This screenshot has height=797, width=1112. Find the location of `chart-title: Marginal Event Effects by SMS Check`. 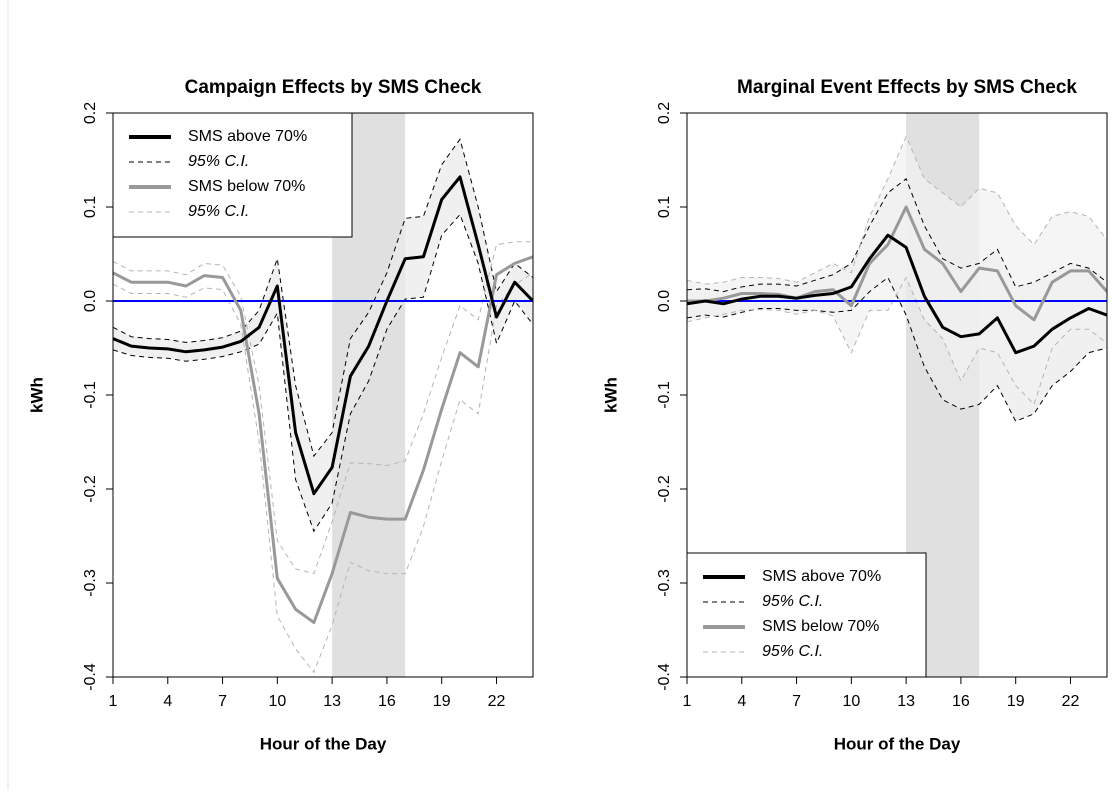

chart-title: Marginal Event Effects by SMS Check is located at coordinates (907, 87).